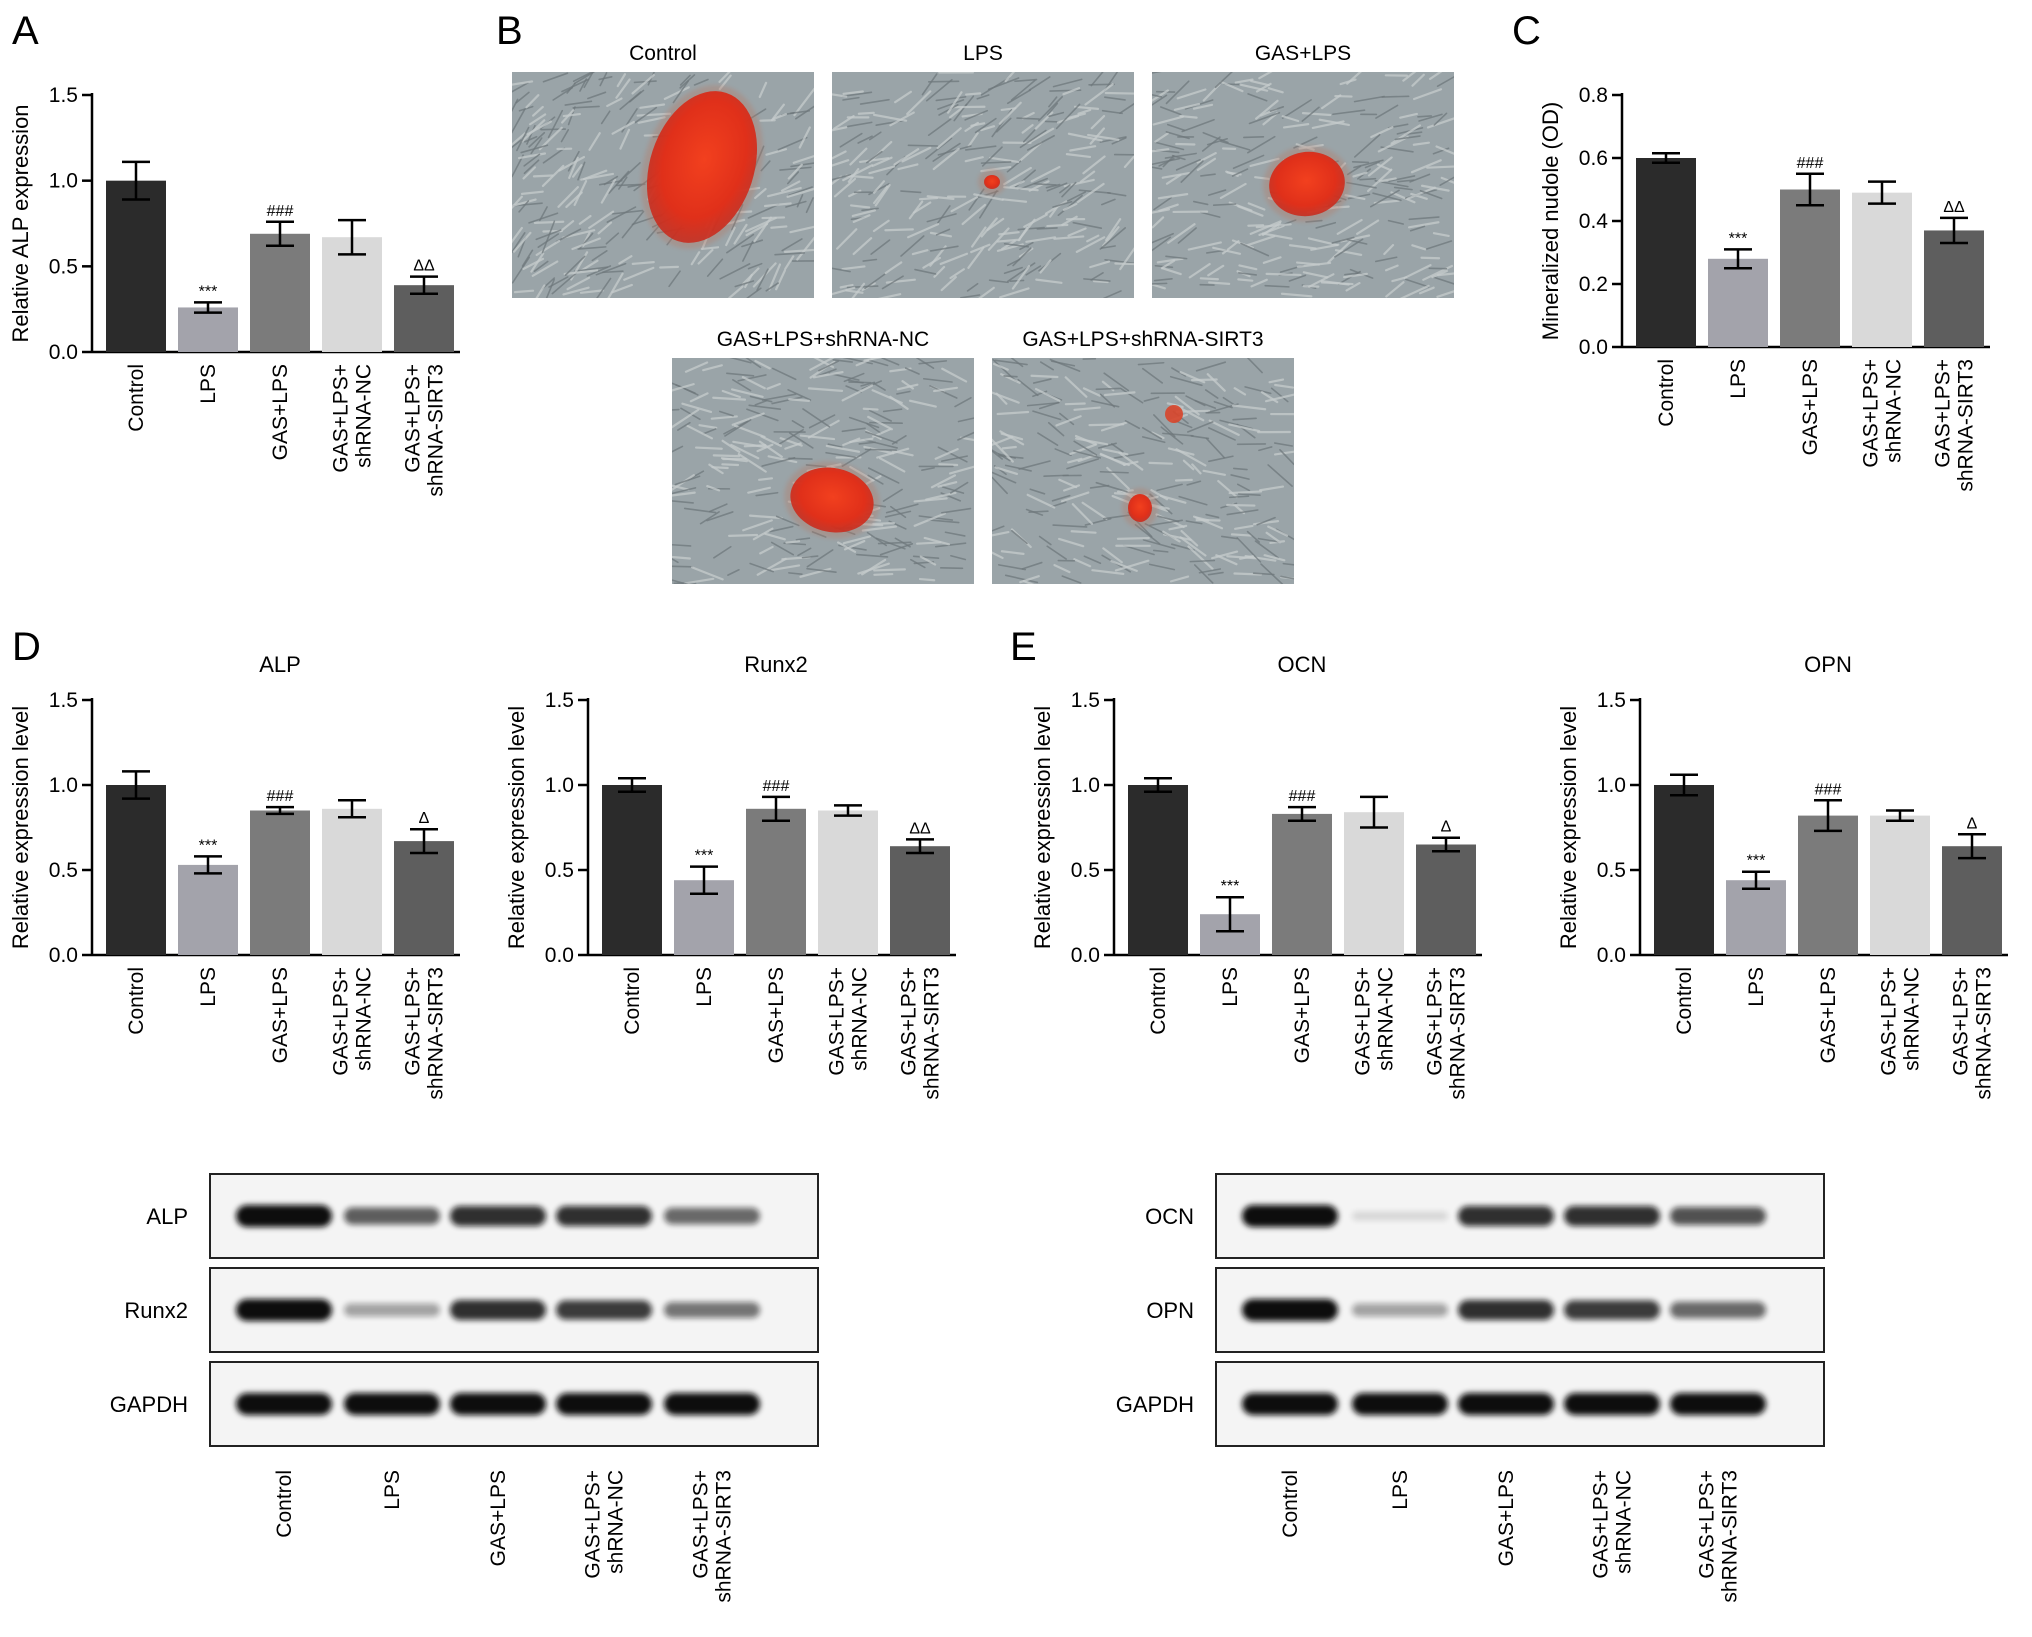 This screenshot has height=1637, width=2032. I want to click on x-tick-label-line: LPS, so click(1738, 379).